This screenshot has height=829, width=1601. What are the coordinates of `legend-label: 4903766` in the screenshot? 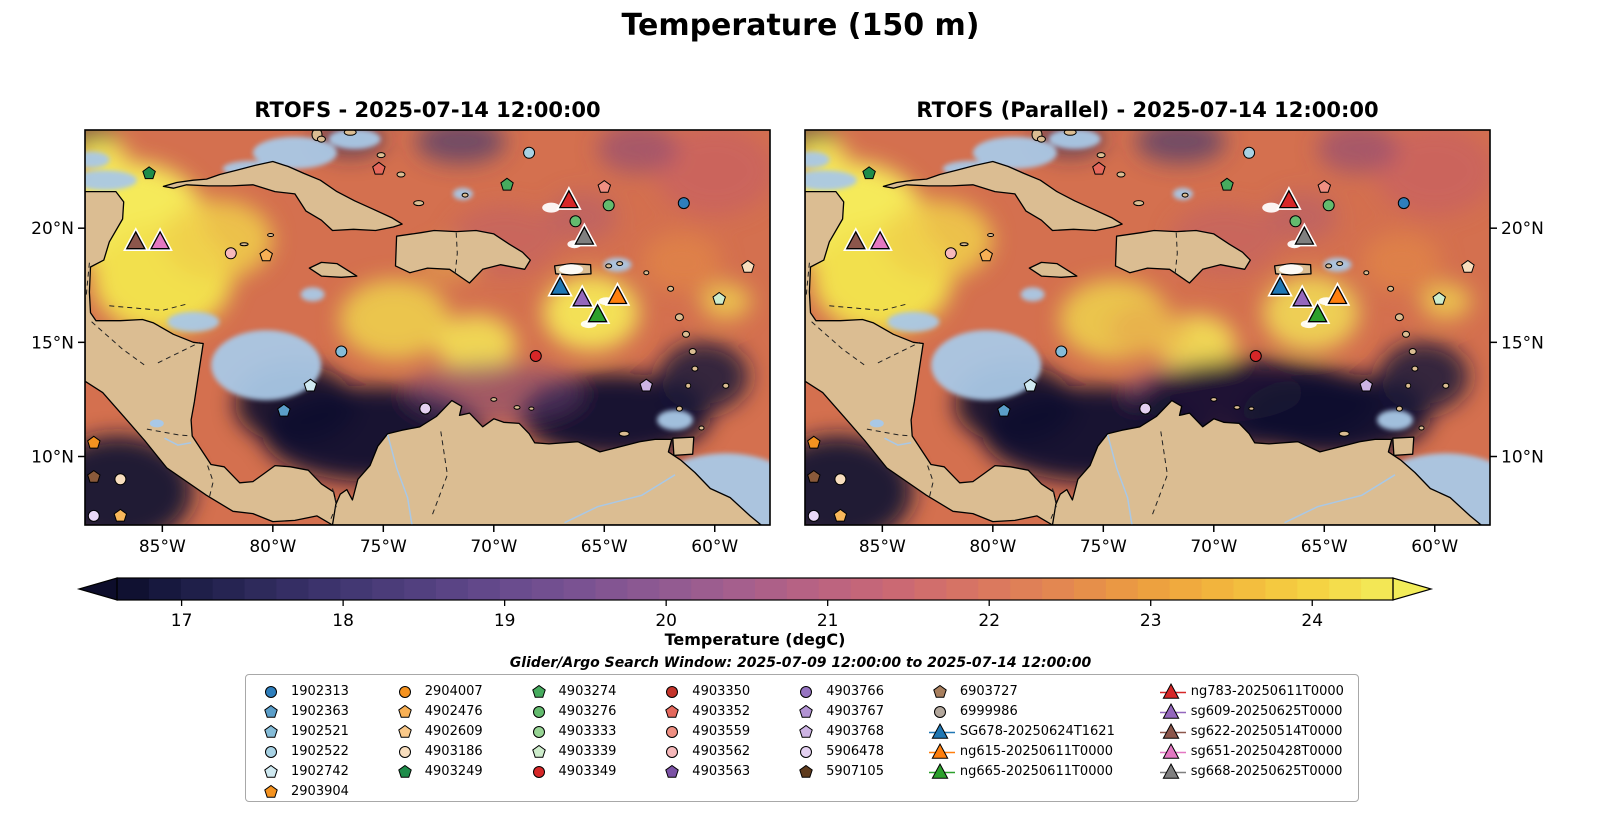 It's located at (855, 691).